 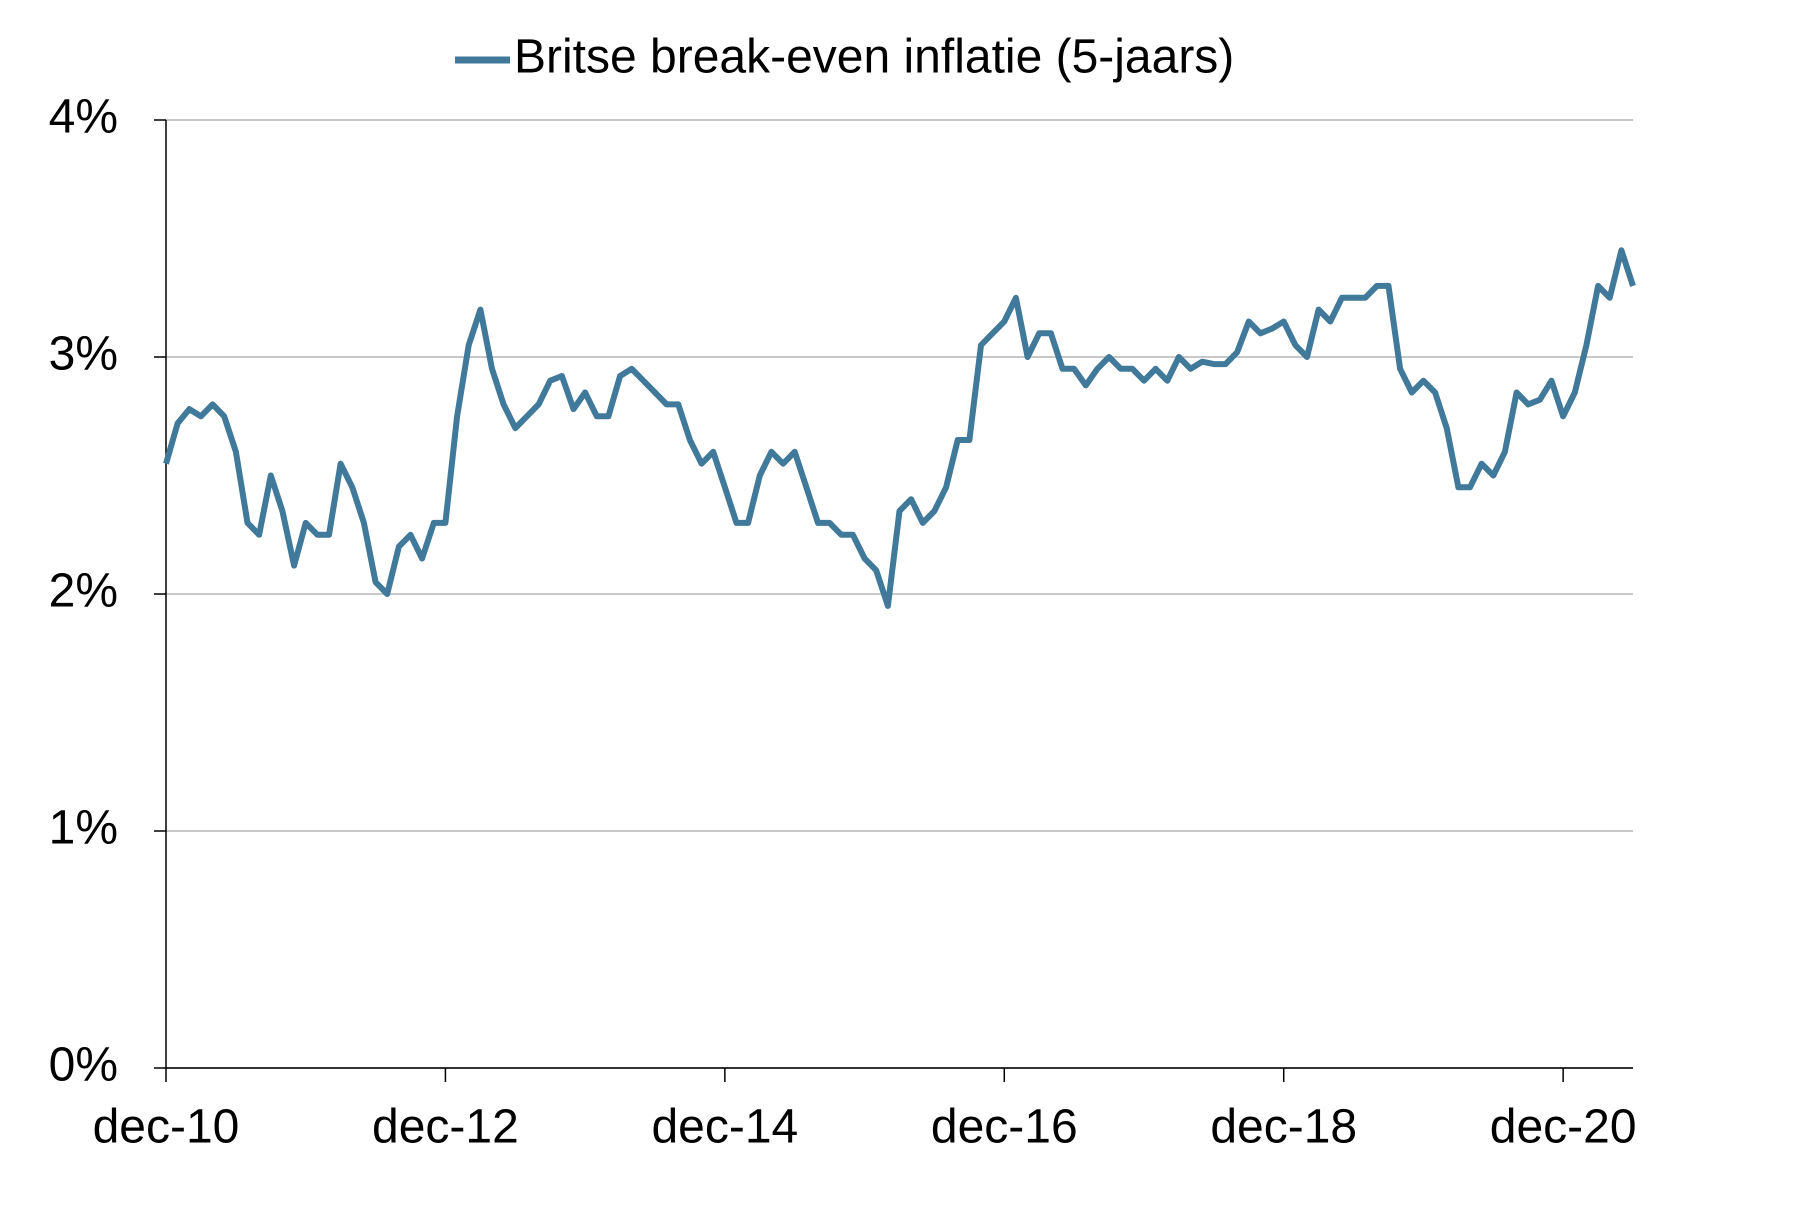 I want to click on x-tick-label: dec-12, so click(x=445, y=1127).